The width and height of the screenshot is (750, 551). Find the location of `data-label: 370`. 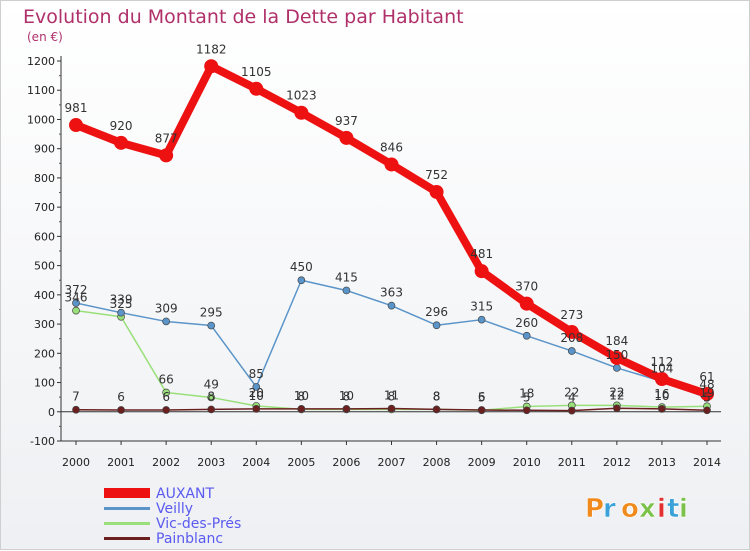

data-label: 370 is located at coordinates (526, 287).